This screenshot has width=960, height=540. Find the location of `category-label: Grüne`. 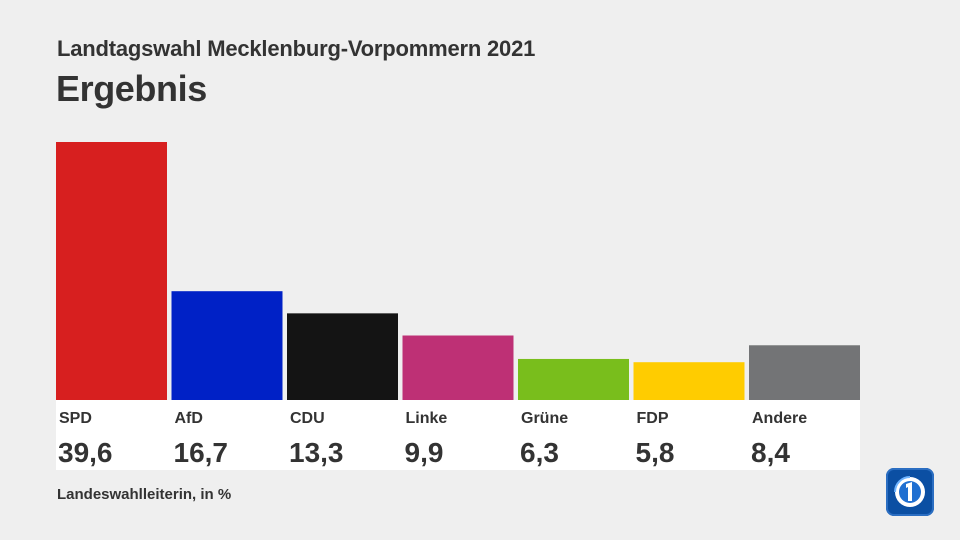

category-label: Grüne is located at coordinates (544, 418).